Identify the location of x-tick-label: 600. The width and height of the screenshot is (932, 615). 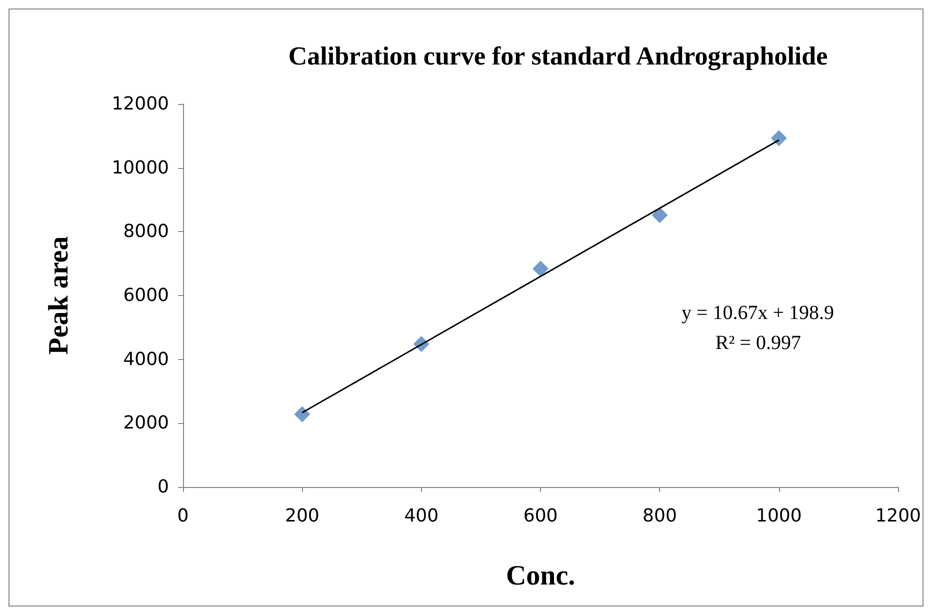
(540, 516).